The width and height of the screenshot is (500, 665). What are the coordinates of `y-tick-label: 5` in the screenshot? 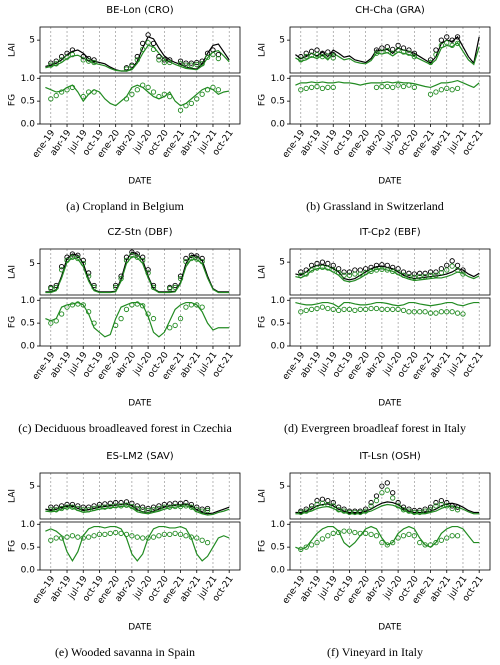 It's located at (32, 264).